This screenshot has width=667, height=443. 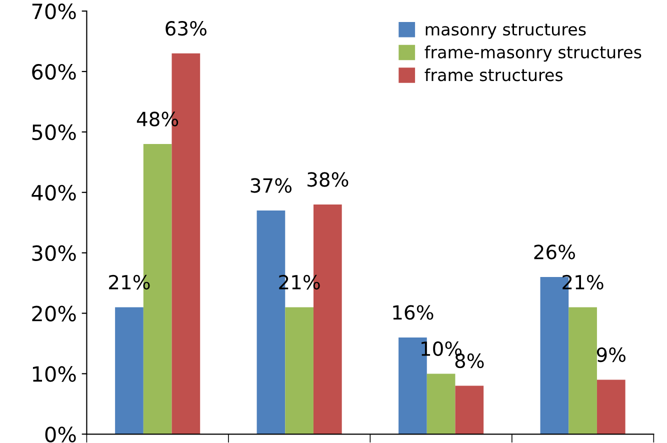 I want to click on y-tick-label: 30%, so click(x=54, y=253).